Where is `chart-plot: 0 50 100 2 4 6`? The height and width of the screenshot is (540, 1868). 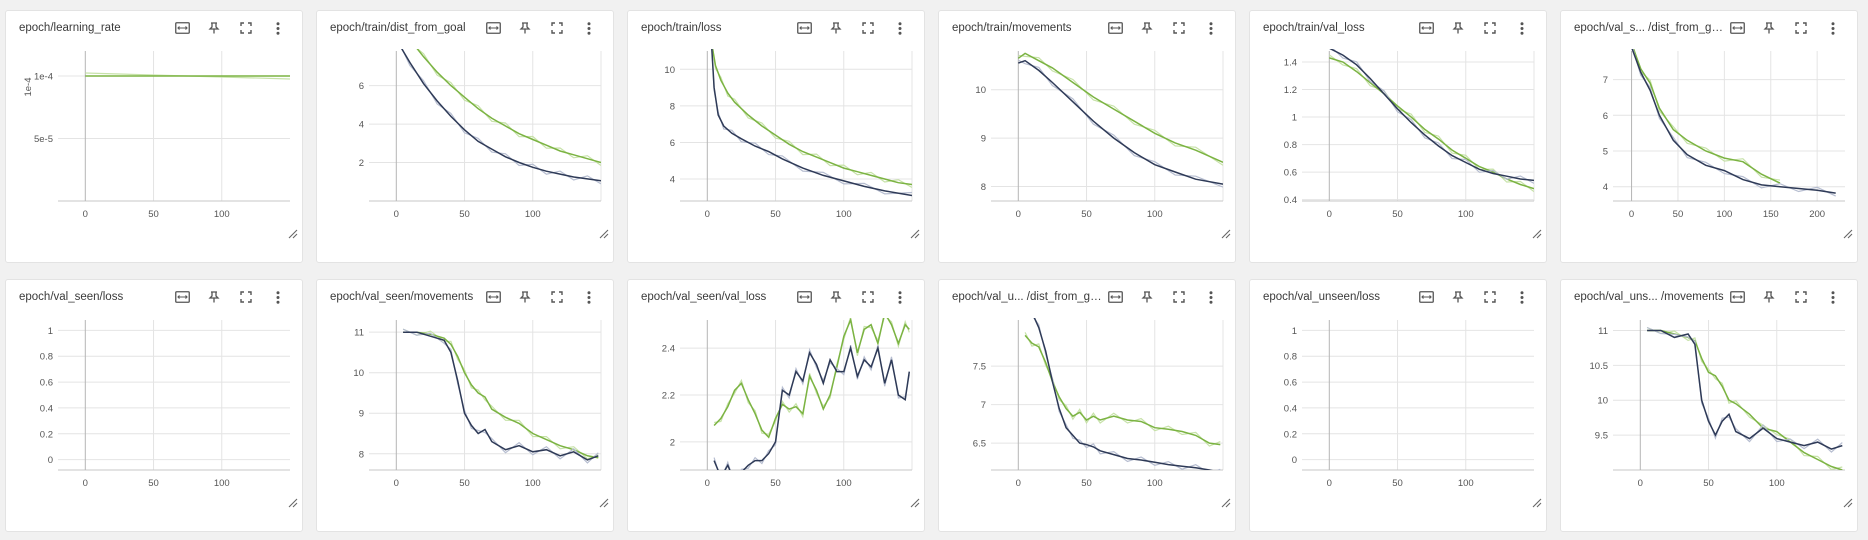 chart-plot: 0 50 100 2 4 6 is located at coordinates (484, 144).